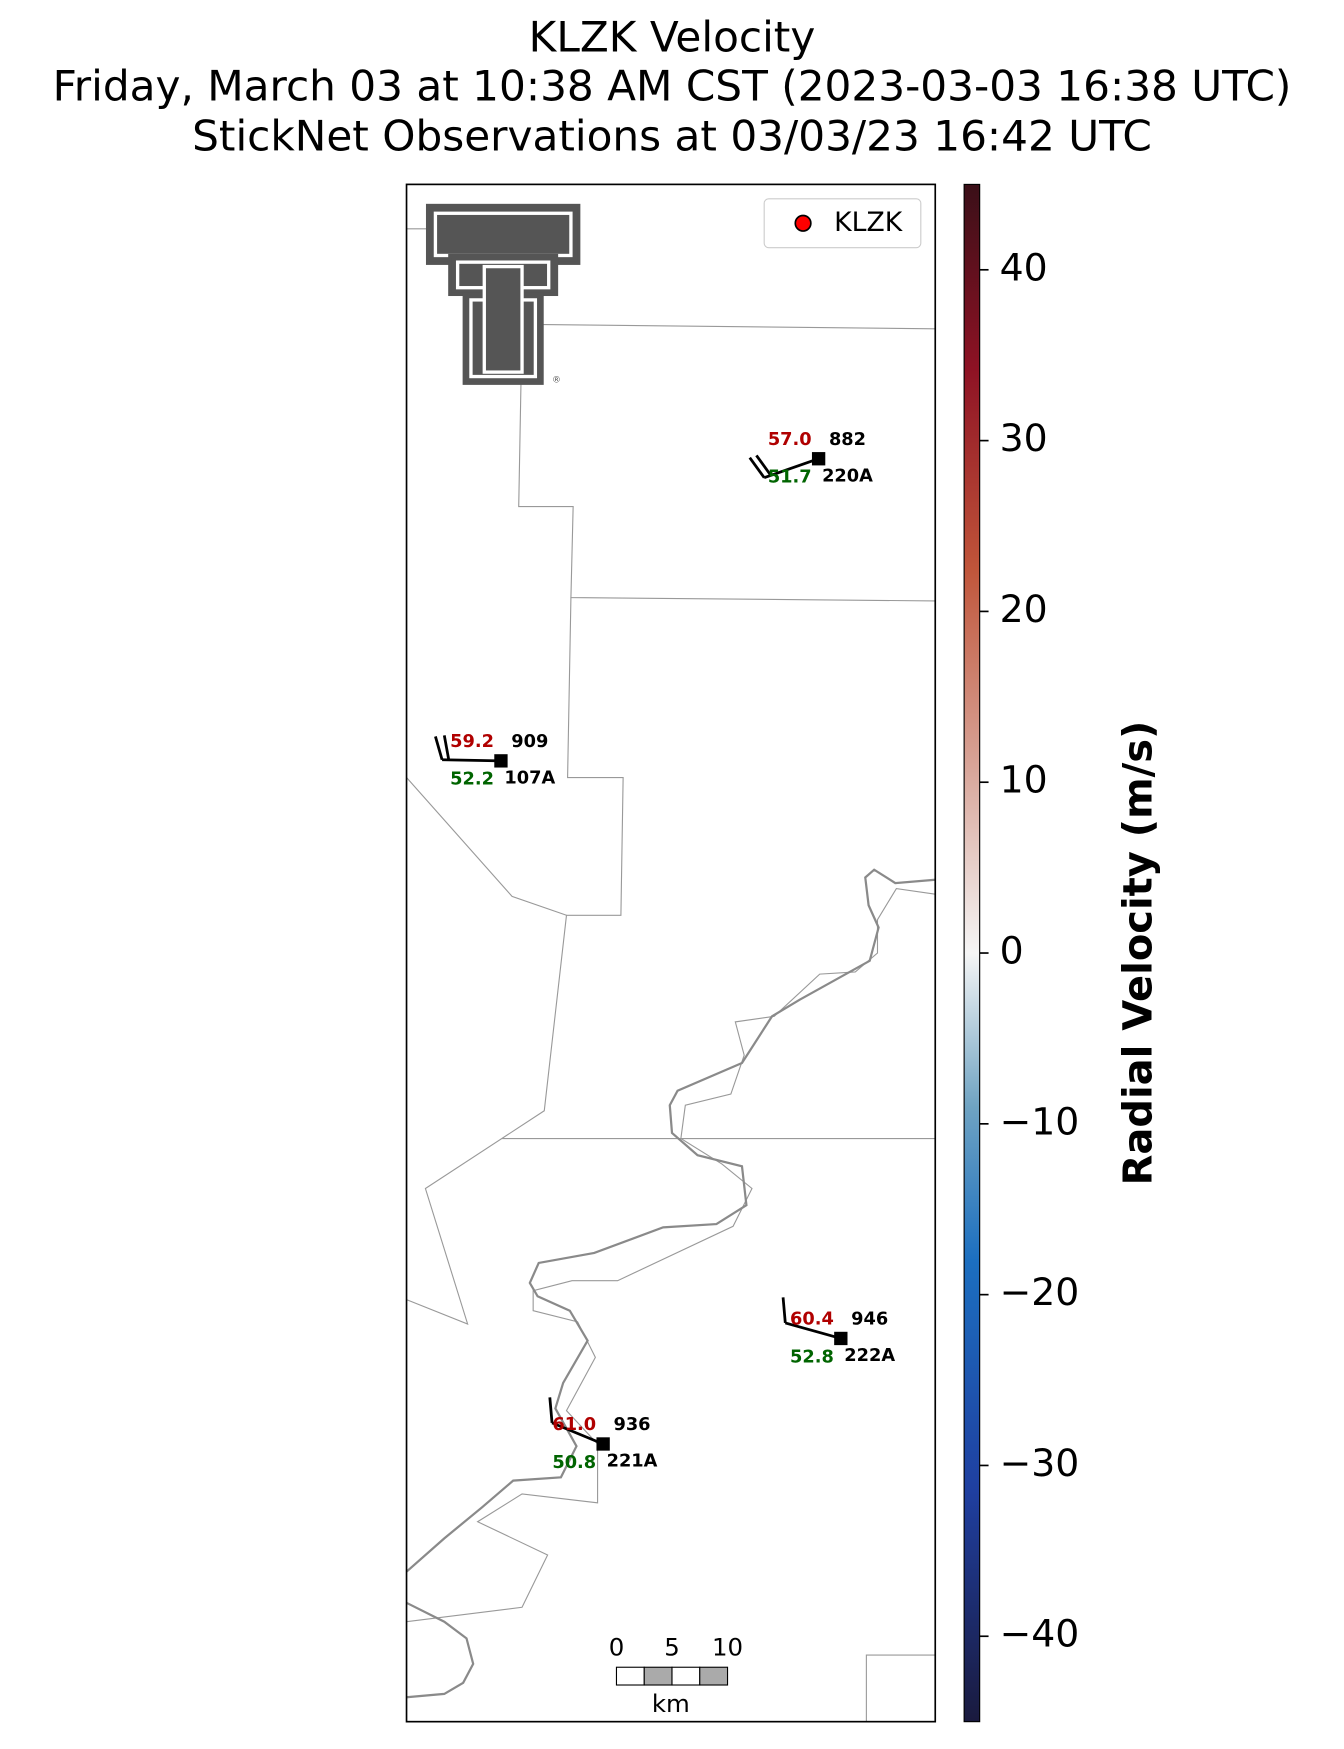 Image resolution: width=1344 pixels, height=1749 pixels. Describe the element at coordinates (672, 36) in the screenshot. I see `title: KLZK Velocity` at that location.